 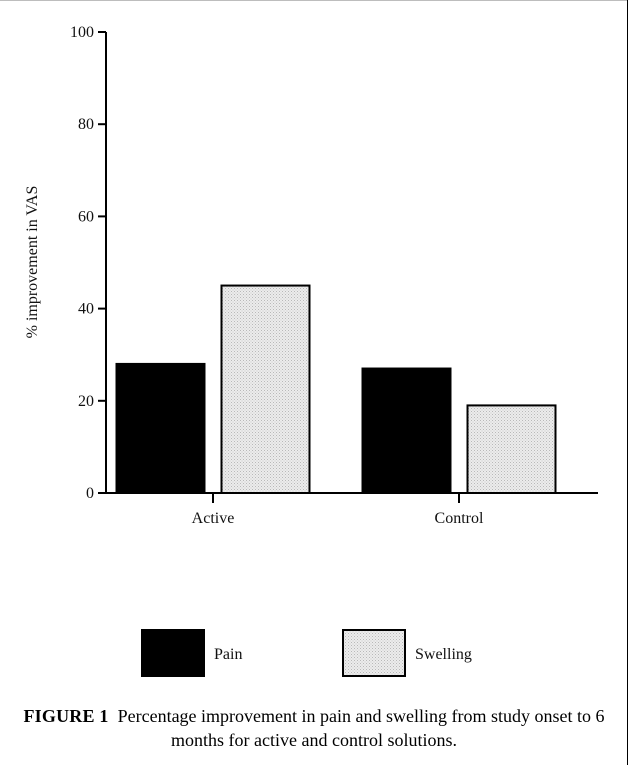 I want to click on x-tick-label: Control, so click(x=459, y=518).